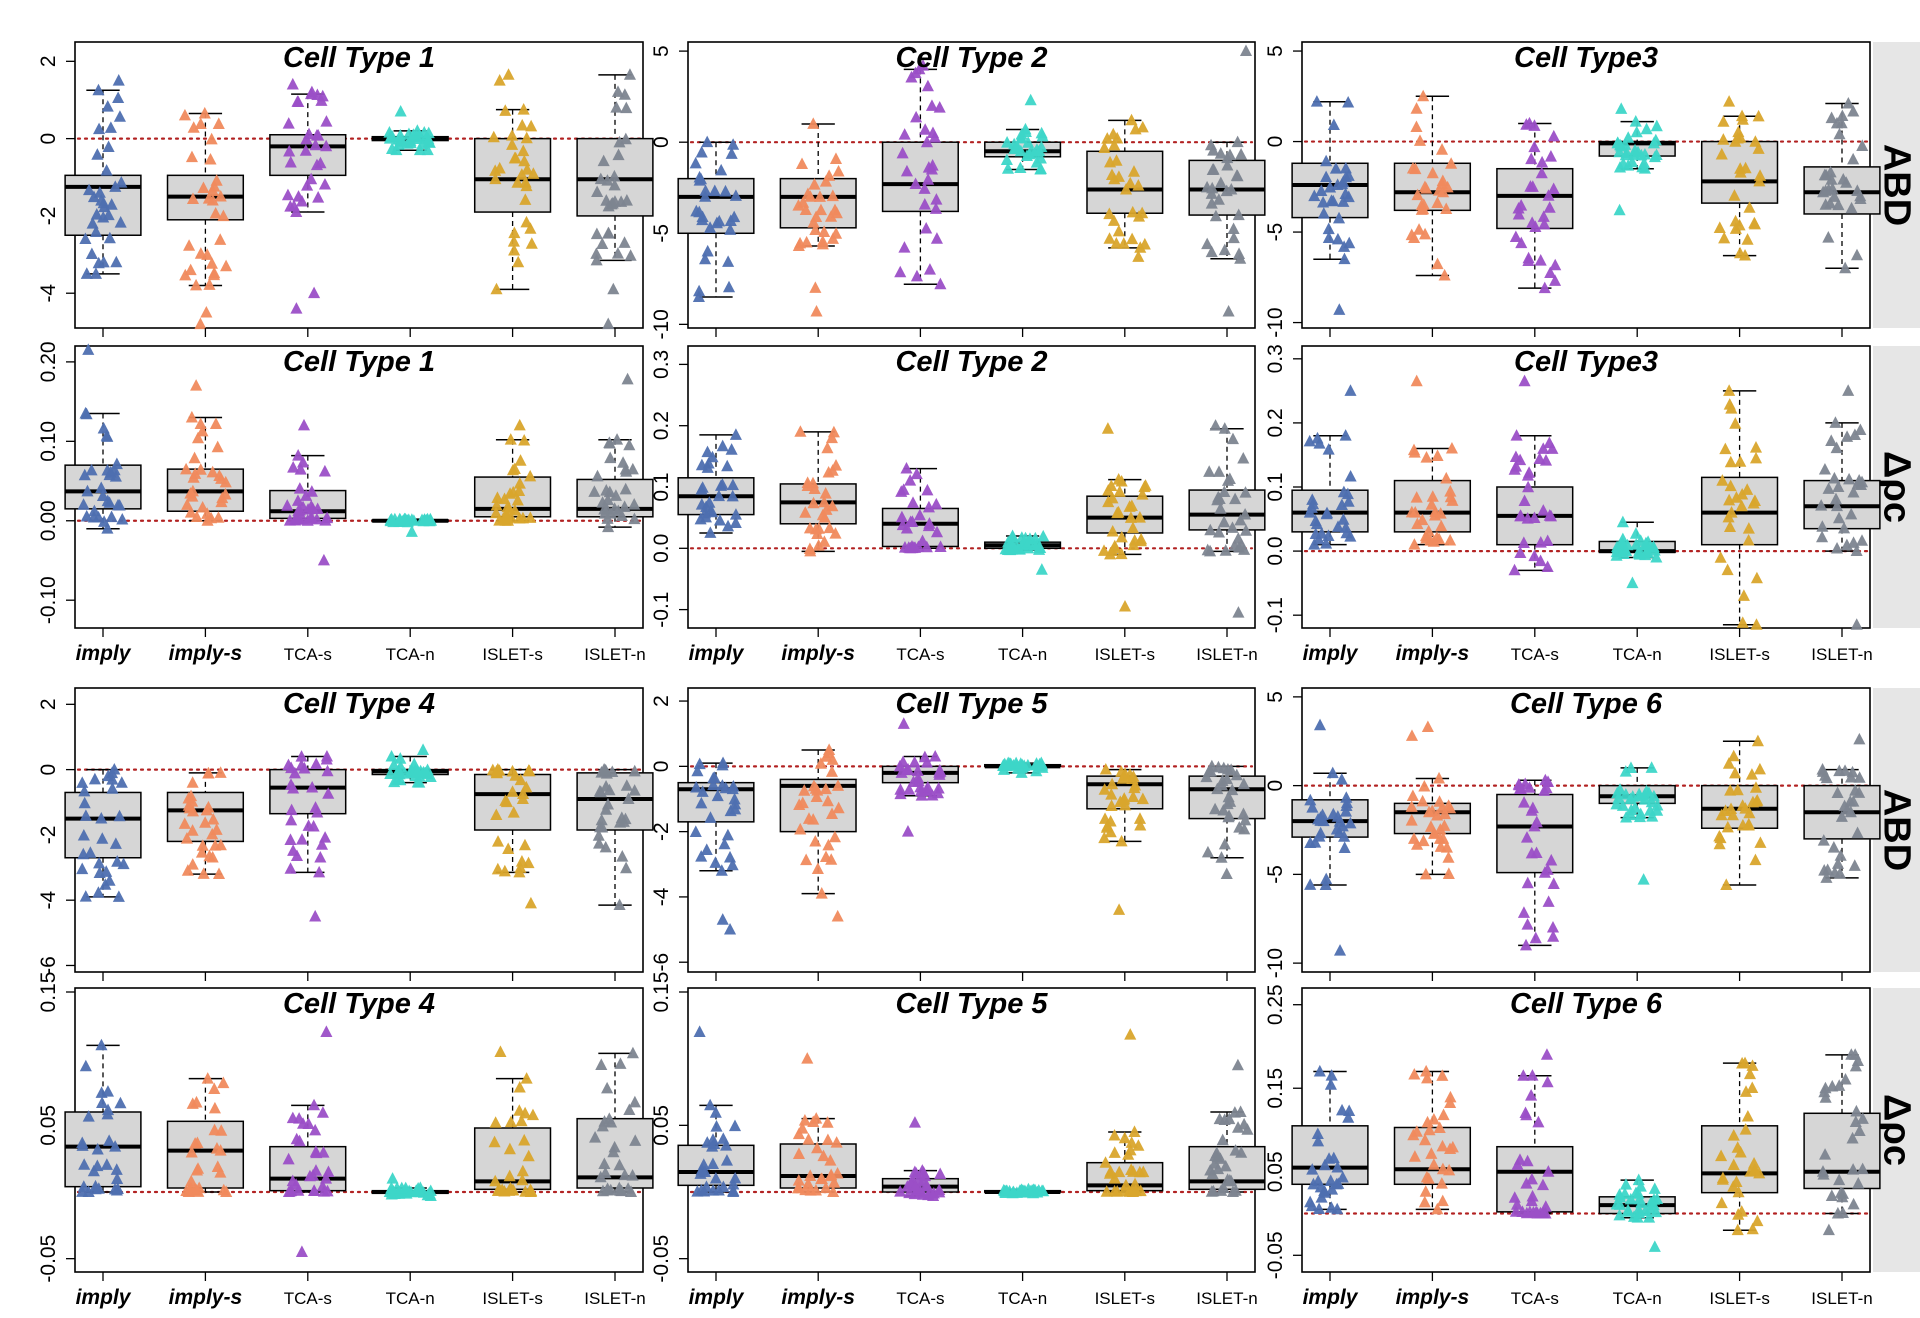  I want to click on box-ISLET-n, so click(1227, 1127).